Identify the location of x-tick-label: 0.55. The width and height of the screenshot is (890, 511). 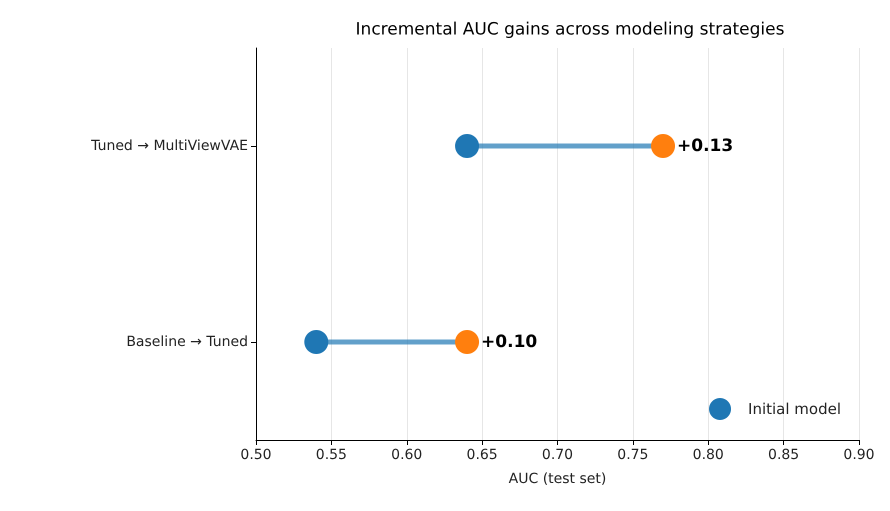
(331, 455).